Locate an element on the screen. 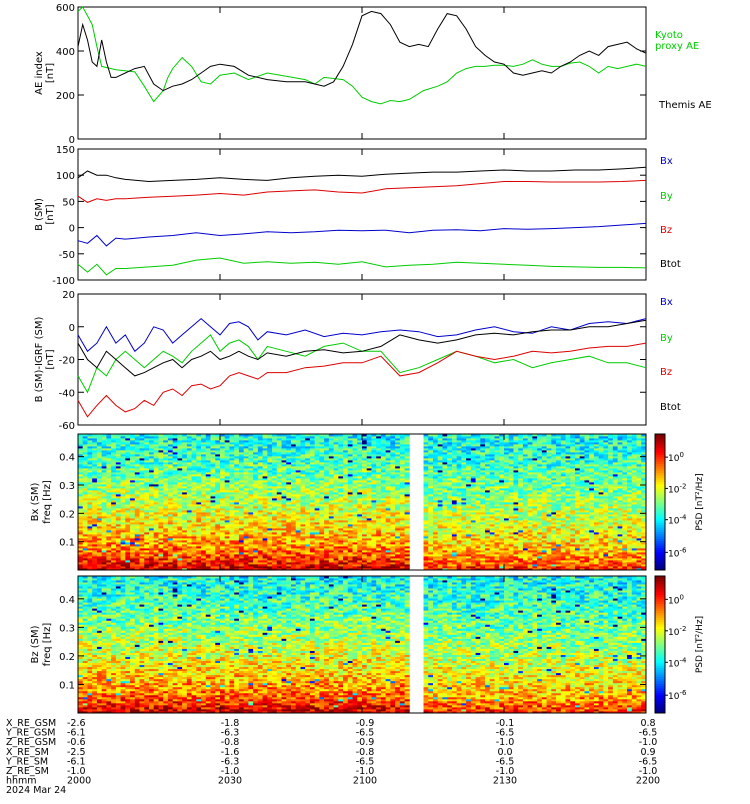 This screenshot has height=804, width=750. series-line-kyoto-proxy-ae is located at coordinates (362, 55).